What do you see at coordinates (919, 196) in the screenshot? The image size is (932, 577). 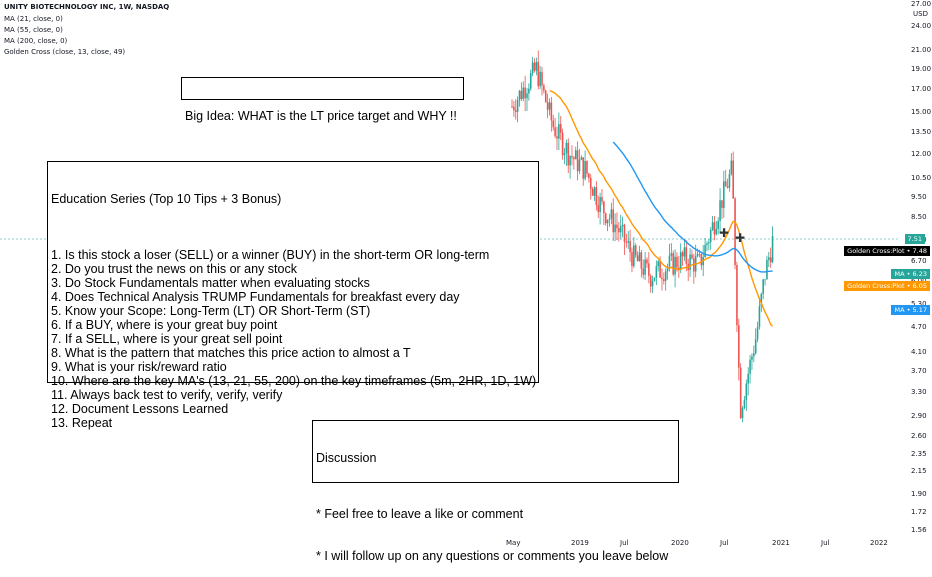 I see `price-tick: 9.50` at bounding box center [919, 196].